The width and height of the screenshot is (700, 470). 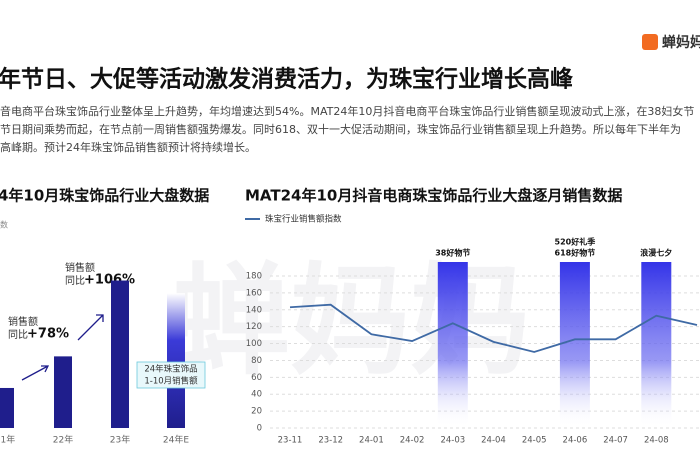 I want to click on x-tick-label: 24-03, so click(x=452, y=441).